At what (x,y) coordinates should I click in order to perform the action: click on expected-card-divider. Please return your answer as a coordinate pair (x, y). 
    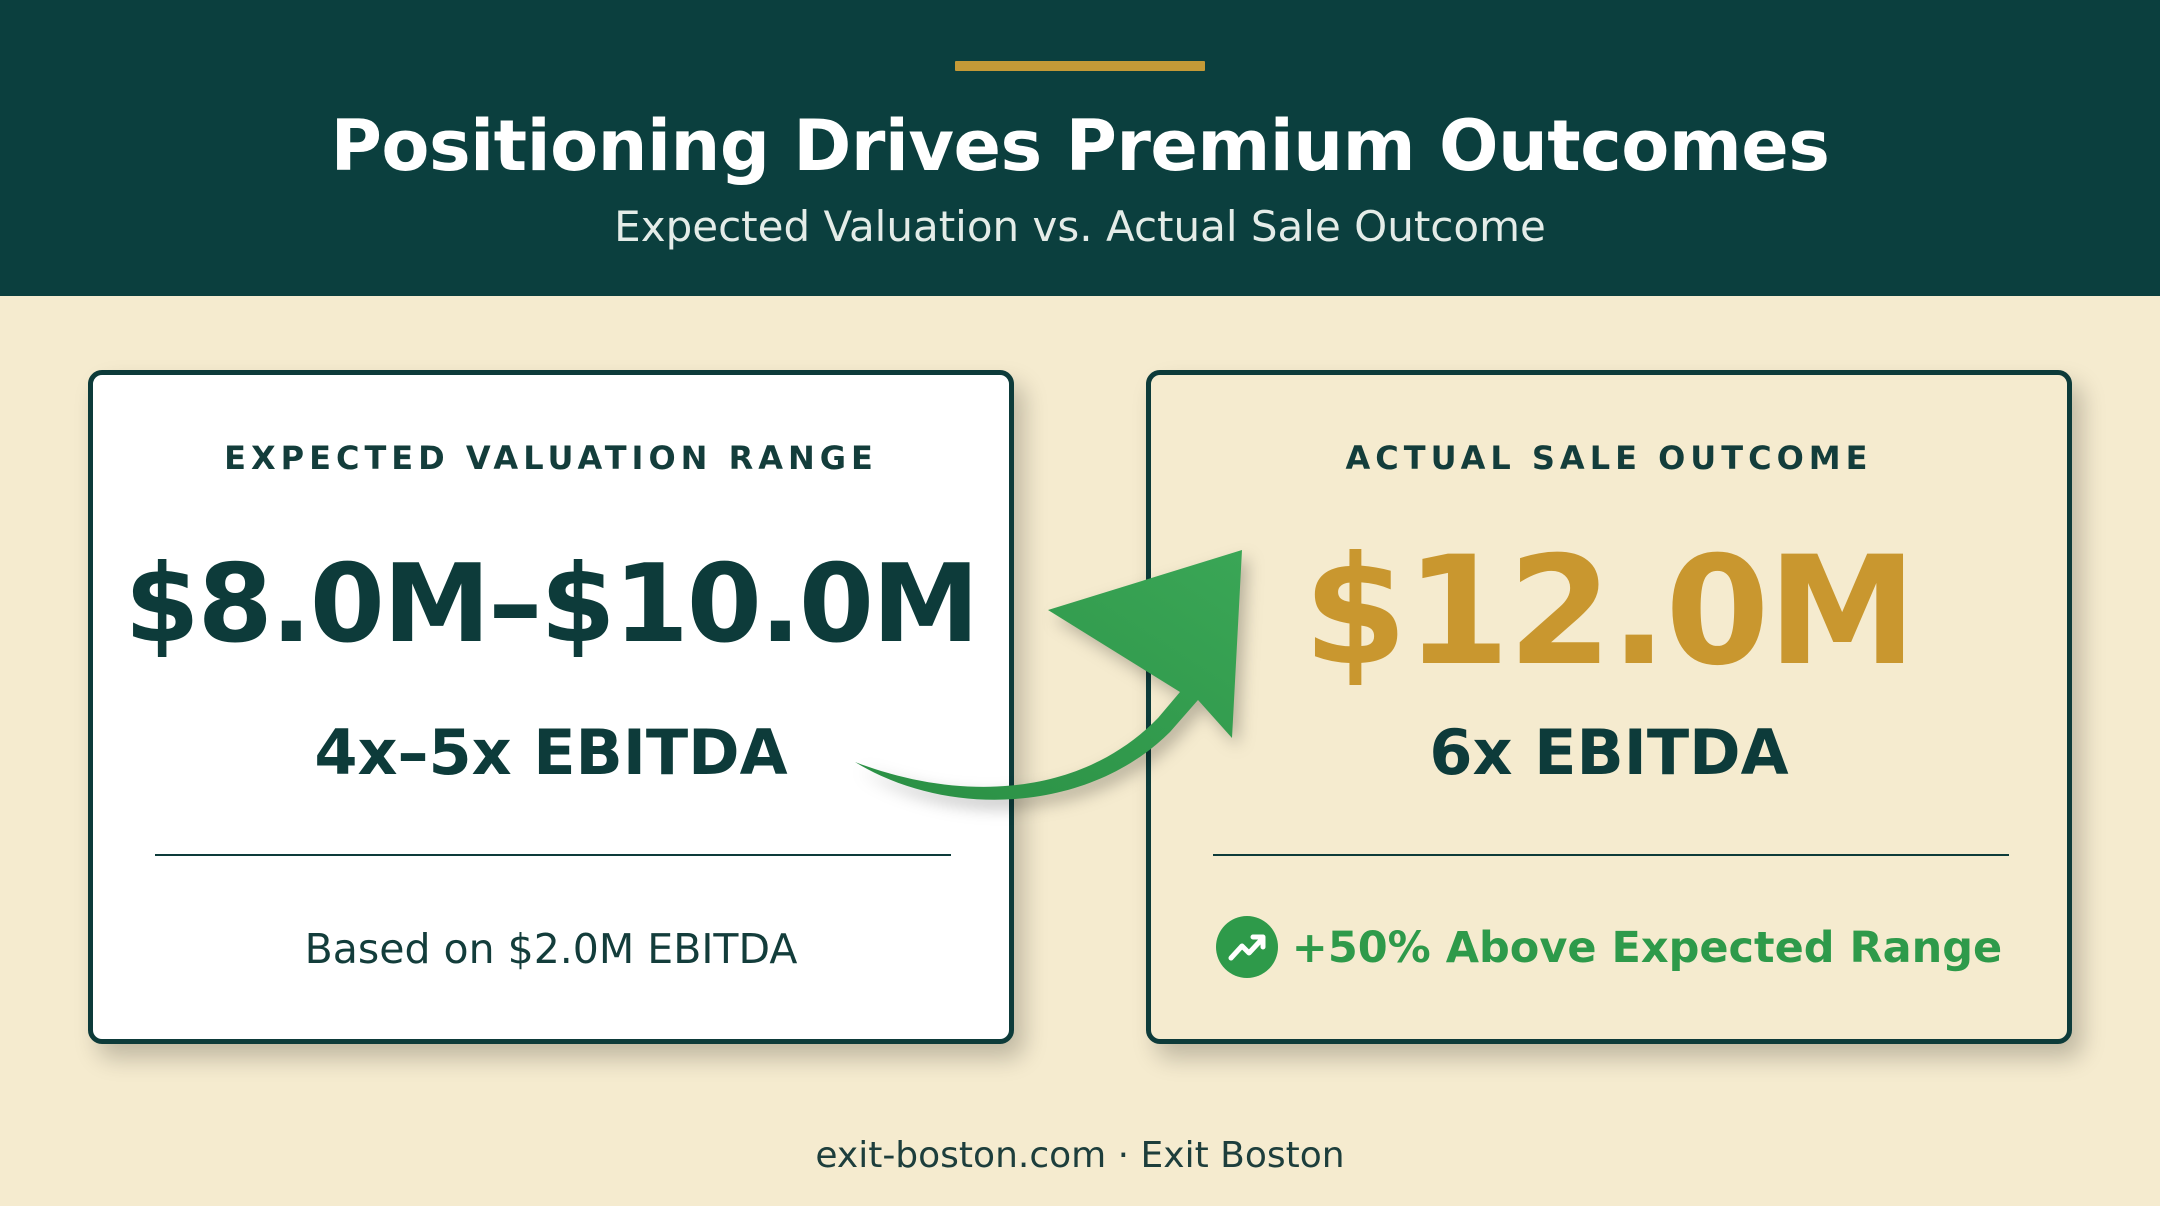
    Looking at the image, I should click on (553, 855).